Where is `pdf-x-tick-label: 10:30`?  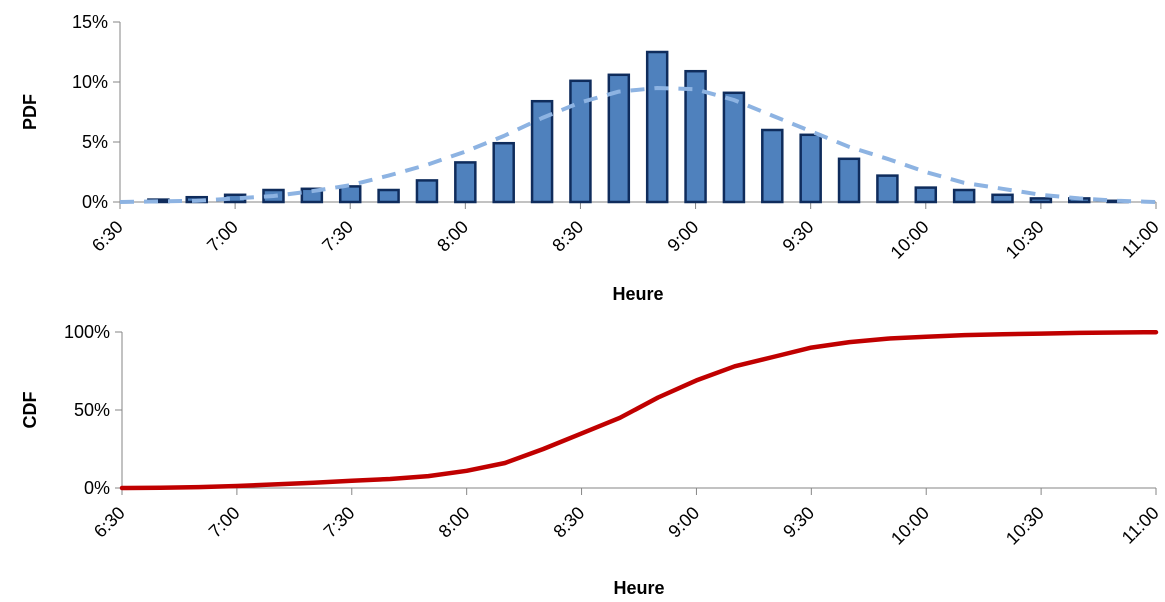
pdf-x-tick-label: 10:30 is located at coordinates (1025, 240).